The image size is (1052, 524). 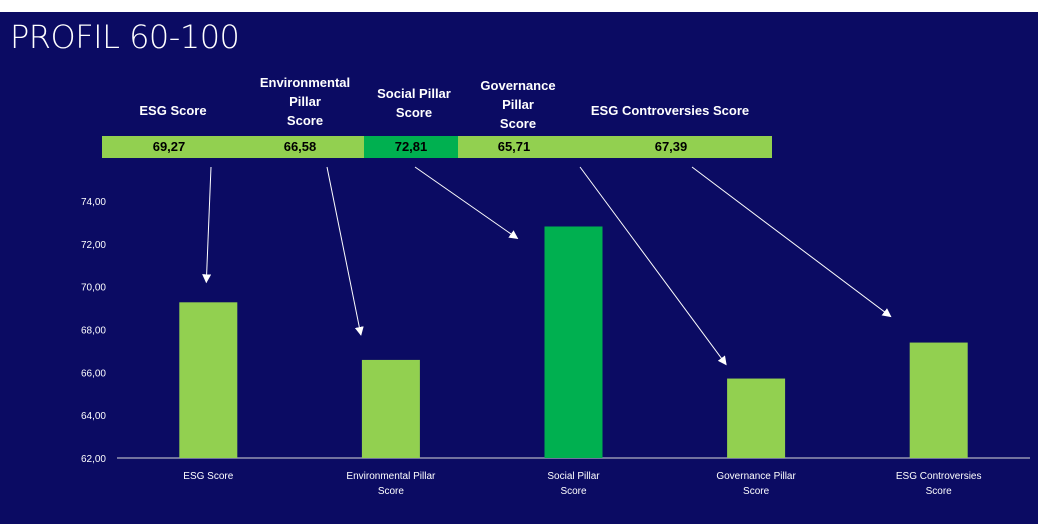 I want to click on x-category-label: Governance Pillar, so click(x=756, y=476).